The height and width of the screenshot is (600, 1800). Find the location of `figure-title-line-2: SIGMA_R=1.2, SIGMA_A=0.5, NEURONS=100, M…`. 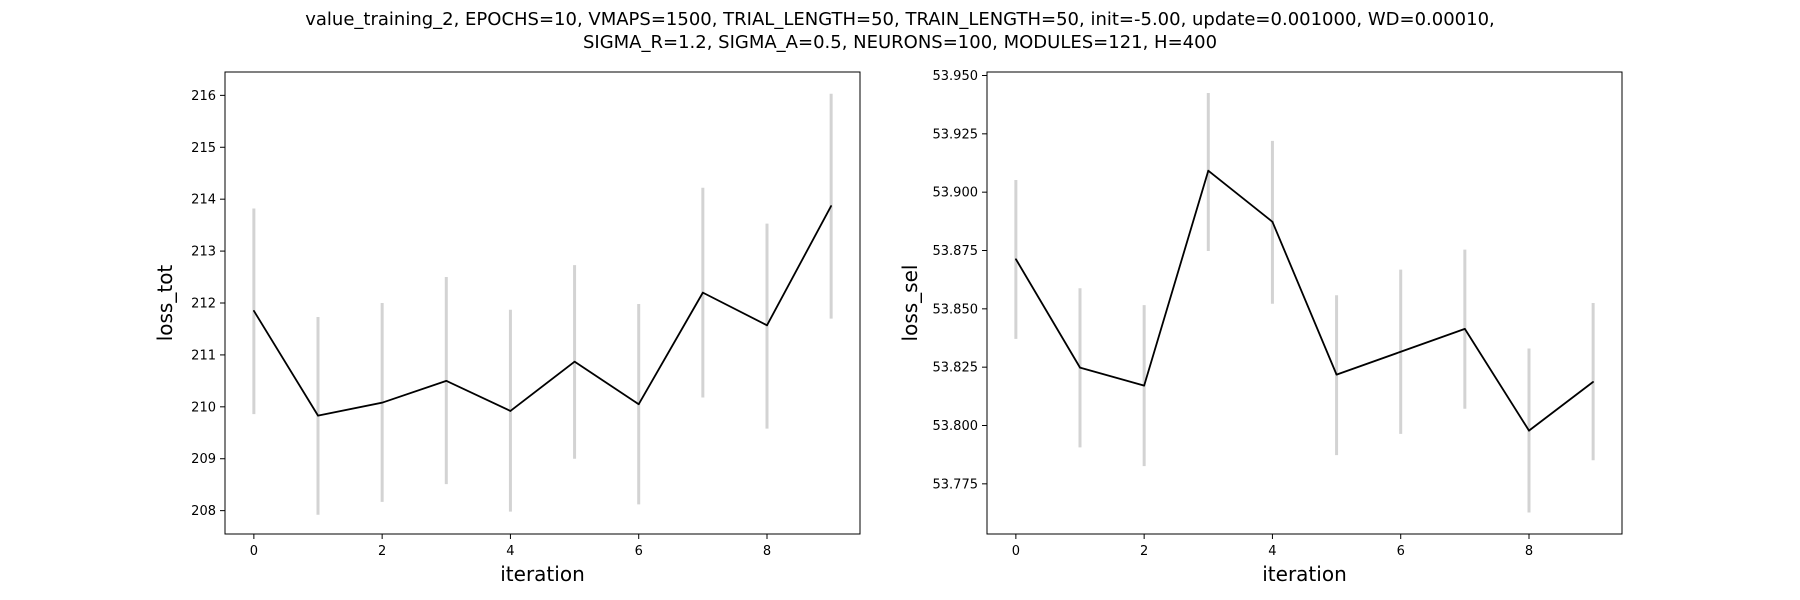

figure-title-line-2: SIGMA_R=1.2, SIGMA_A=0.5, NEURONS=100, M… is located at coordinates (900, 42).